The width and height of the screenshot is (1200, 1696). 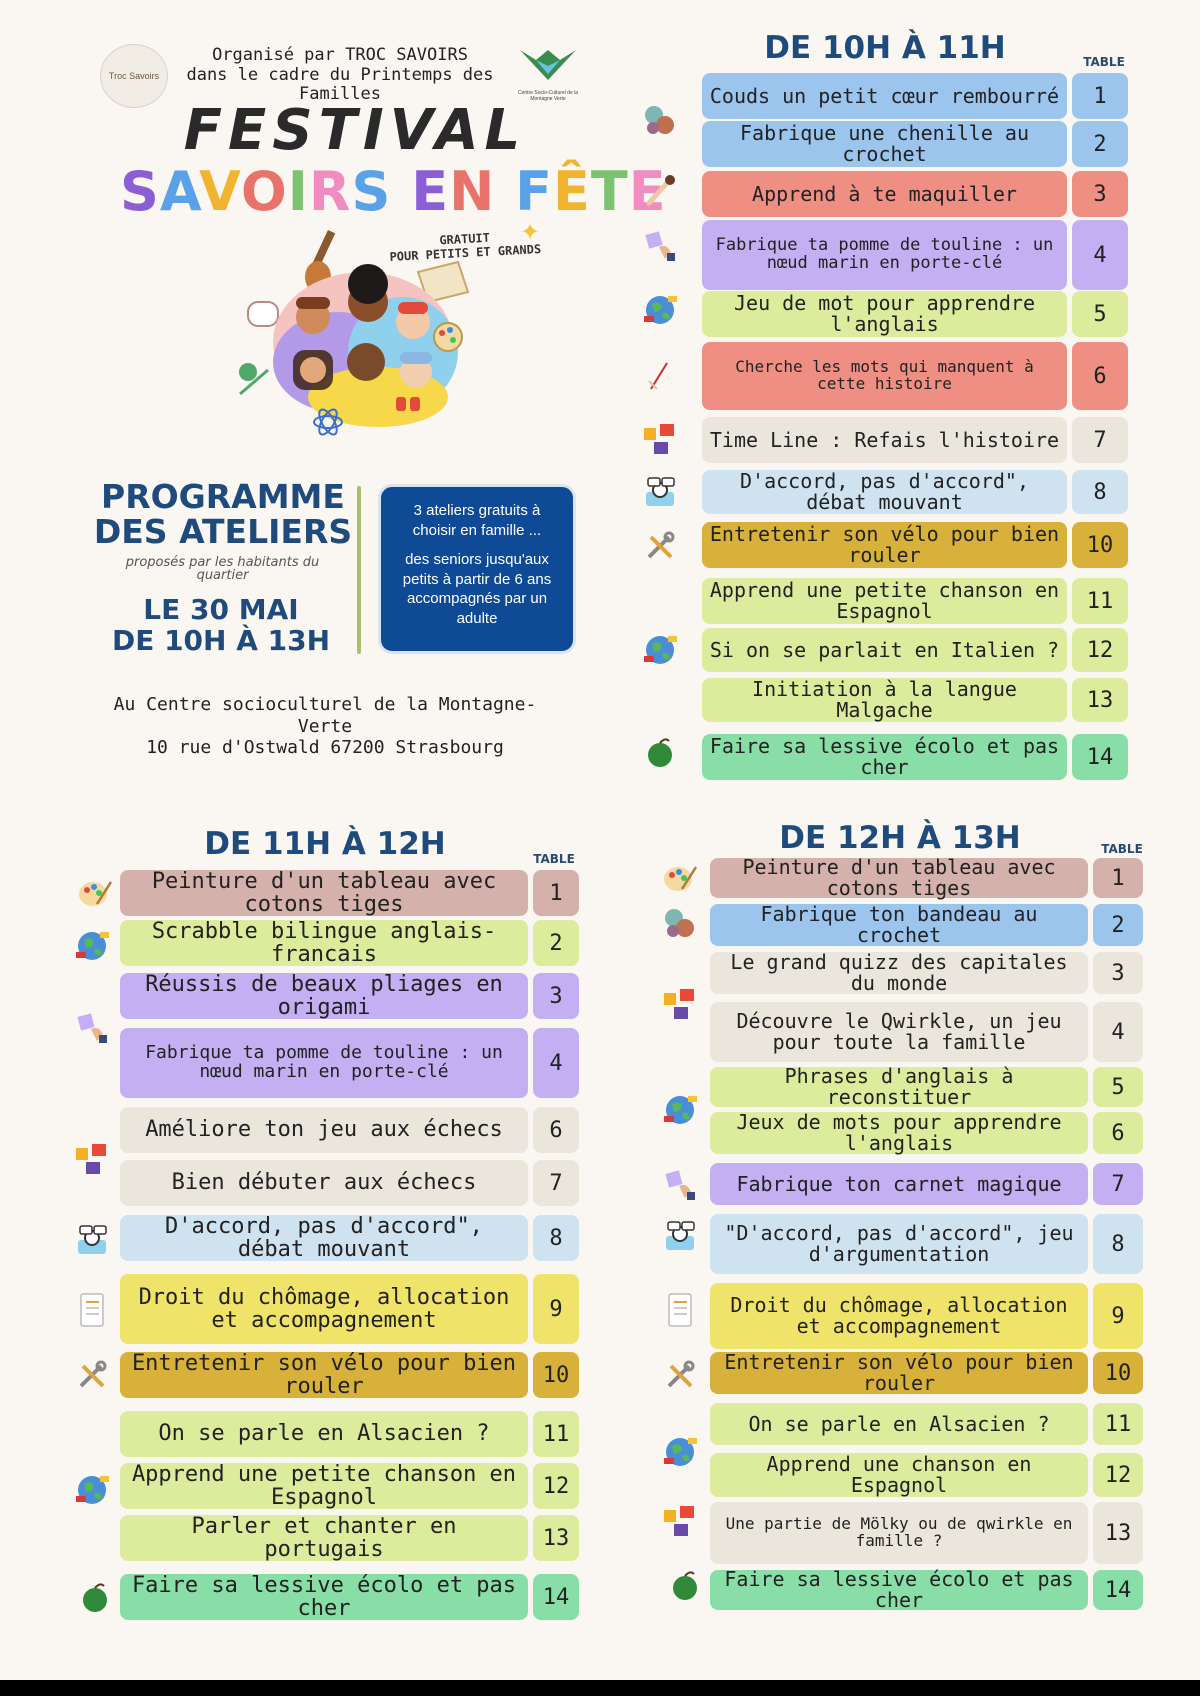 I want to click on table-number: 8, so click(x=1100, y=492).